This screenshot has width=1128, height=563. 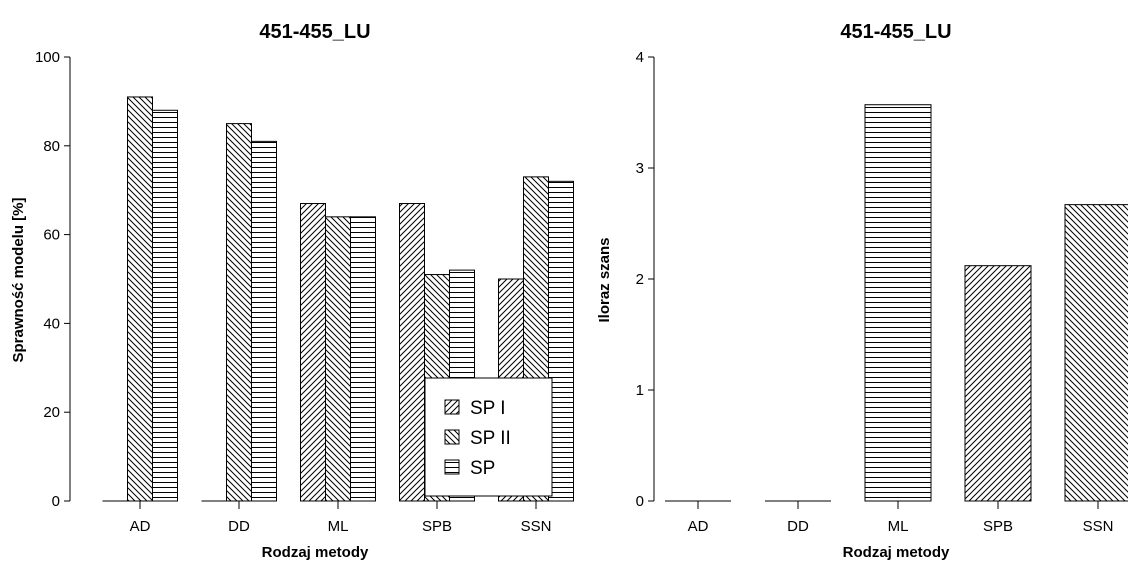 I want to click on right-x-tick-label: AD, so click(x=698, y=526).